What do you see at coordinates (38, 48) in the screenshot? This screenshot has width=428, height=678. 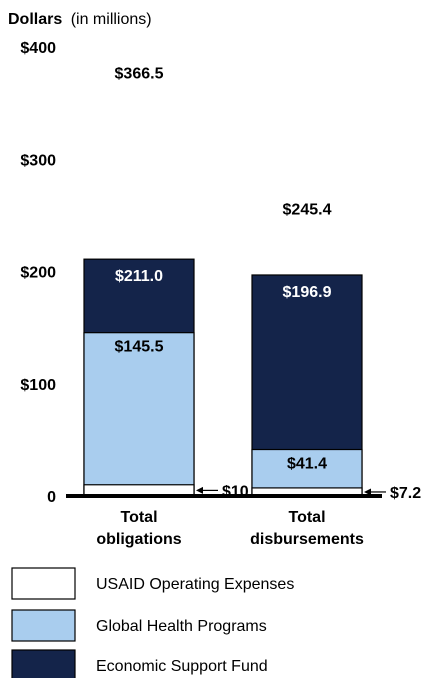 I see `y-tick-label: $400` at bounding box center [38, 48].